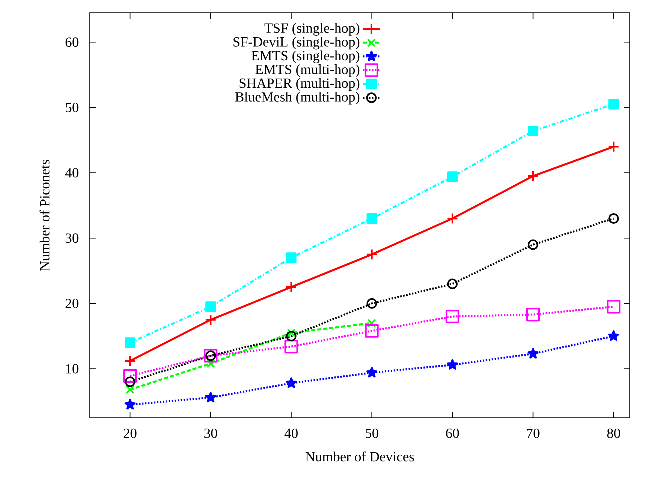 This screenshot has width=645, height=488. I want to click on legend-label: SHAPER (multi-hop), so click(300, 84).